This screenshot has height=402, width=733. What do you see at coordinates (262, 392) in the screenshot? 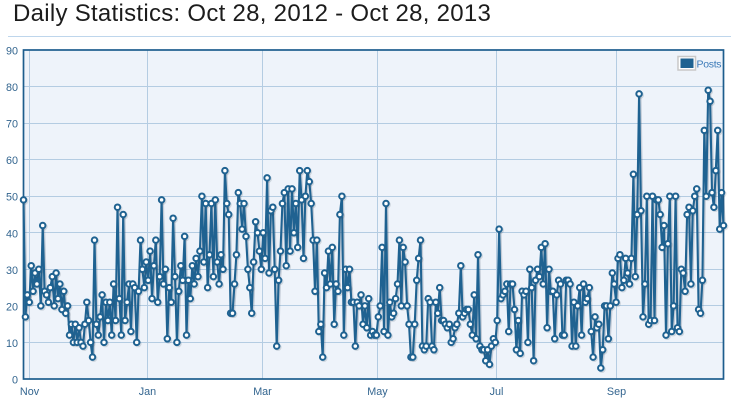
I see `svg-text: Mar` at bounding box center [262, 392].